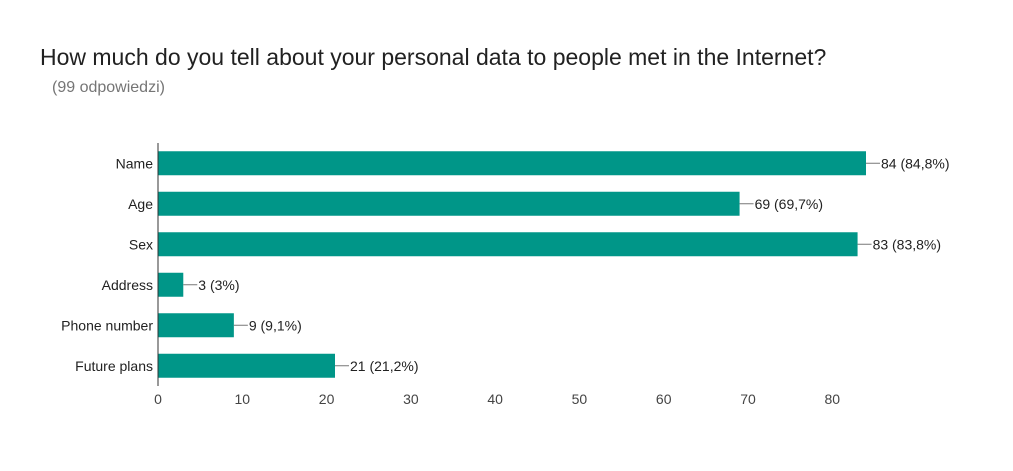 The width and height of the screenshot is (1013, 471). Describe the element at coordinates (915, 163) in the screenshot. I see `data-label-name: 84 (84,8%)` at that location.